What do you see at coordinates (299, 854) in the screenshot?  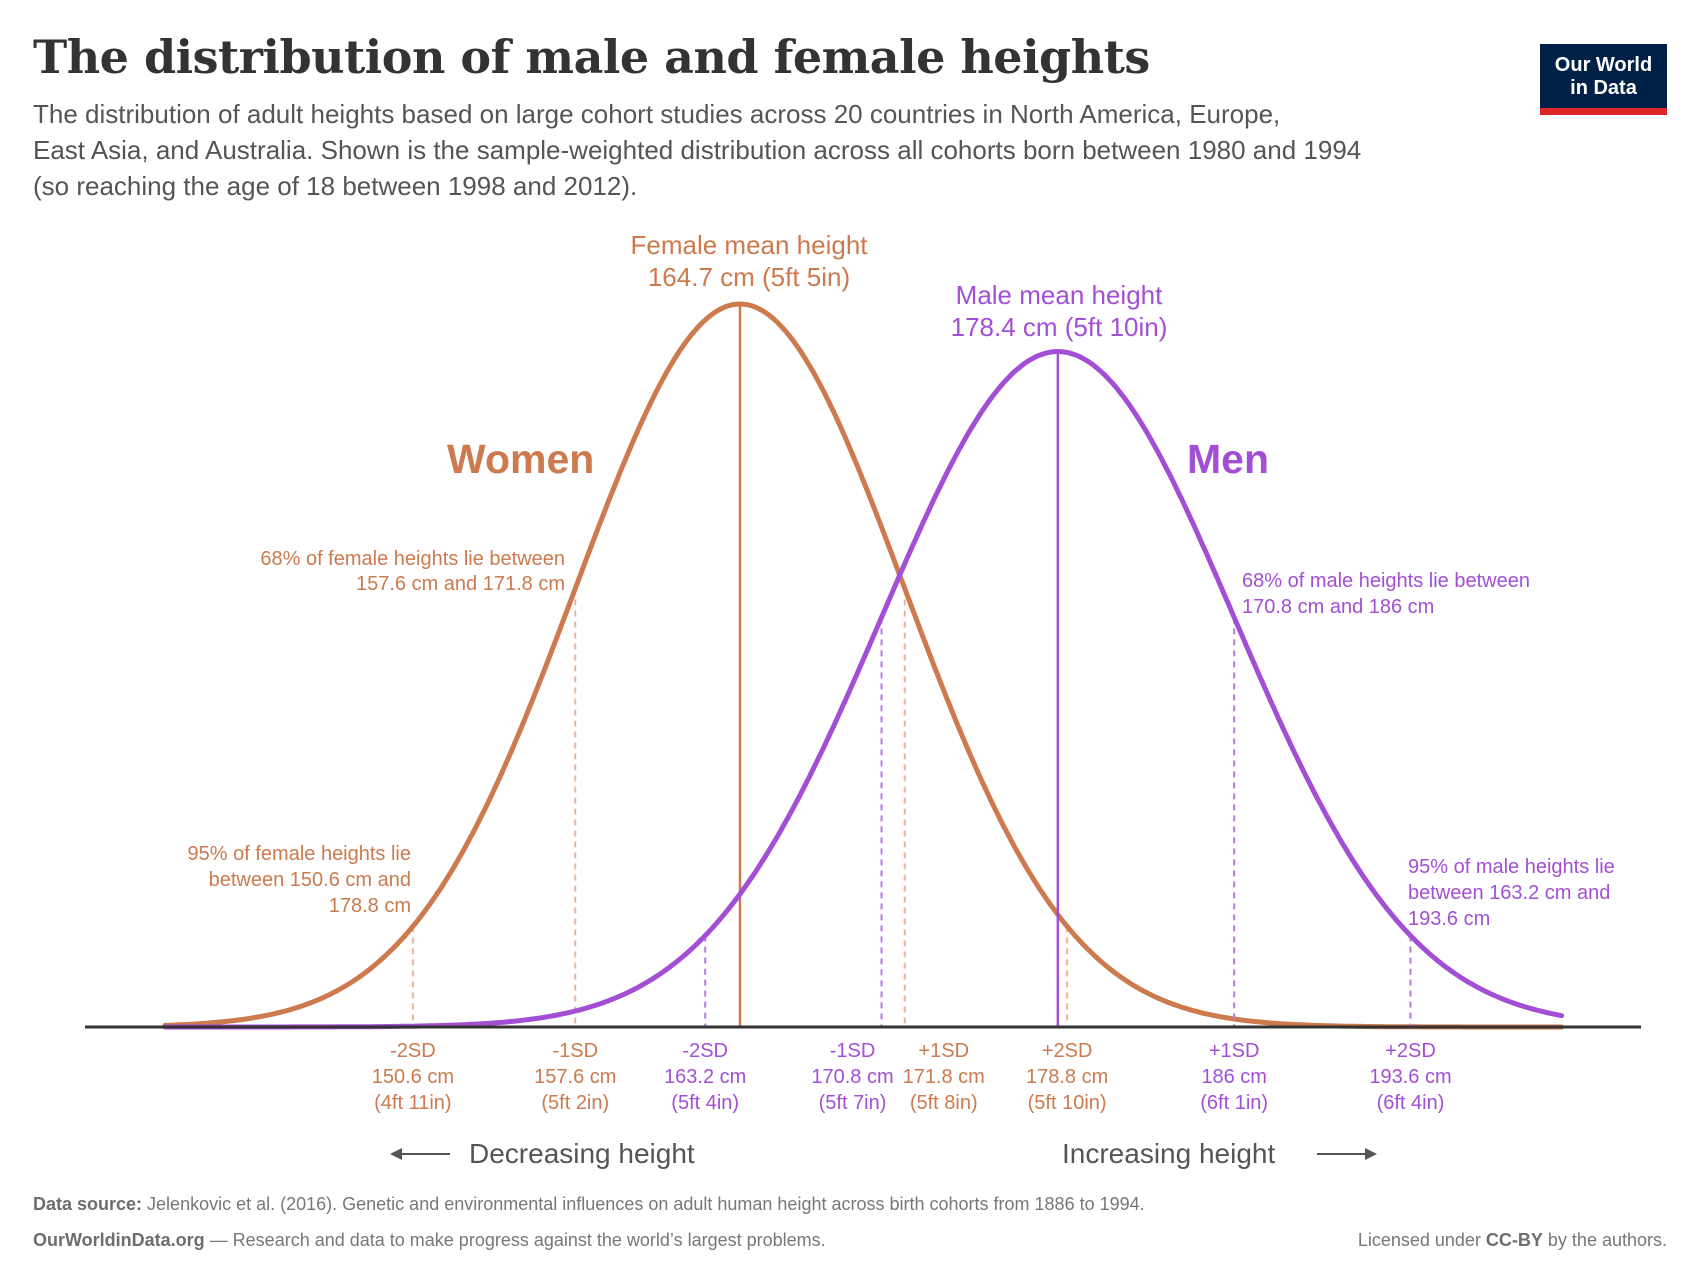 I see `female-95-annotation: 95% of female heights lie` at bounding box center [299, 854].